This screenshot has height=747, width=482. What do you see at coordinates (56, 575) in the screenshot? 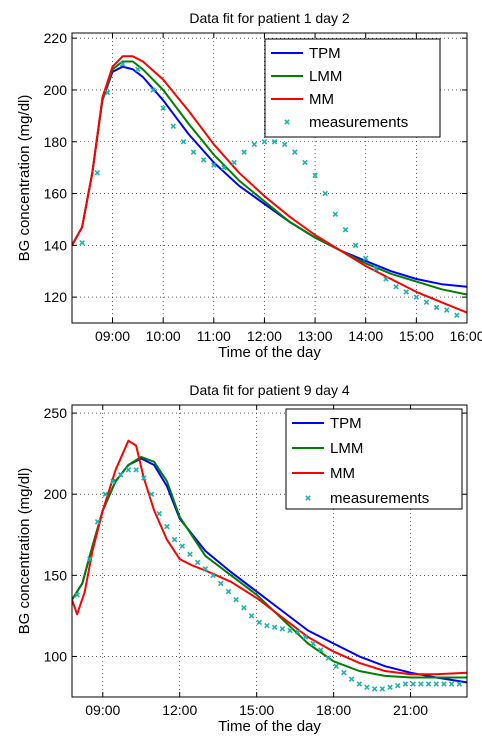
I see `chart2-ytick-label: 150` at bounding box center [56, 575].